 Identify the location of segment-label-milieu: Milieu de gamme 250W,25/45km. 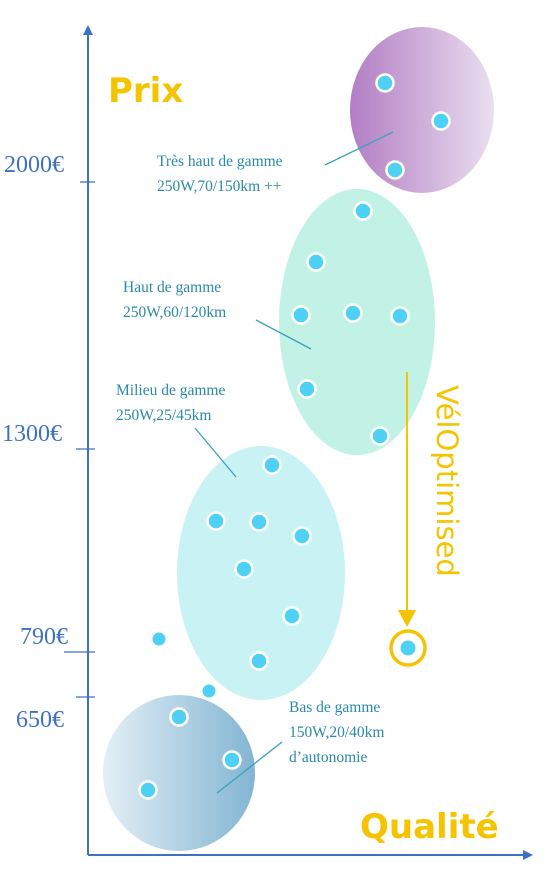
(170, 403).